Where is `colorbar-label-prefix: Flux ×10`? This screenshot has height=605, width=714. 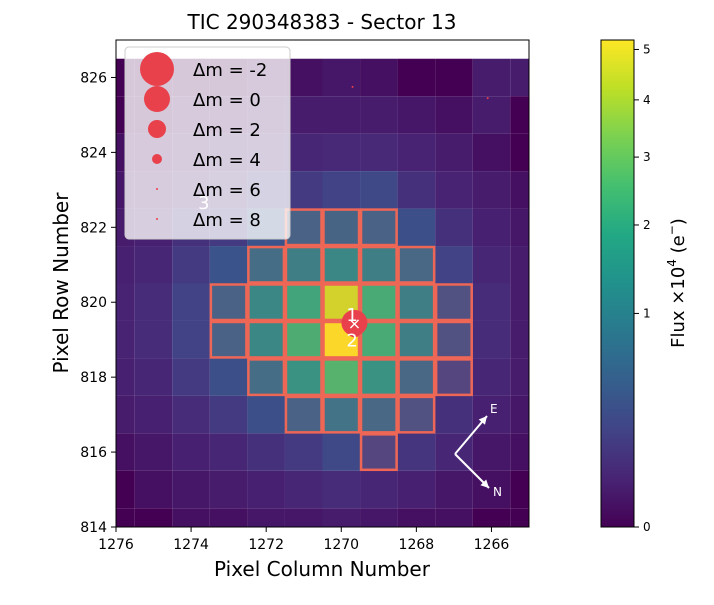 colorbar-label-prefix: Flux ×10 is located at coordinates (678, 307).